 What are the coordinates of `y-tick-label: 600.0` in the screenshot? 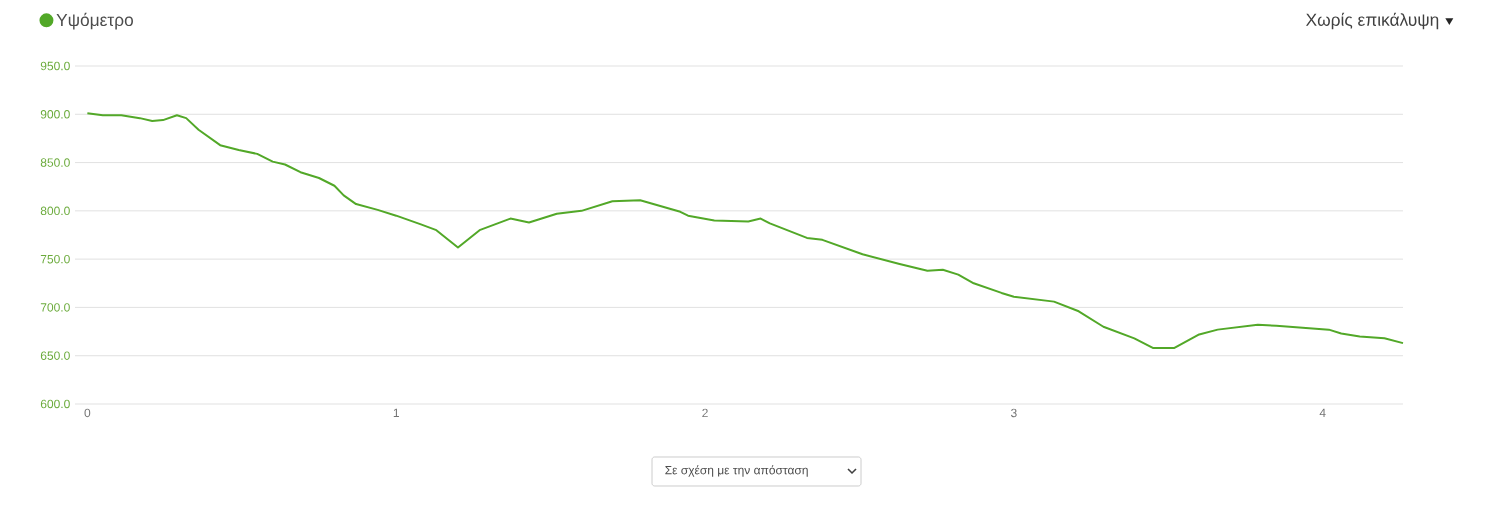 It's located at (55, 404).